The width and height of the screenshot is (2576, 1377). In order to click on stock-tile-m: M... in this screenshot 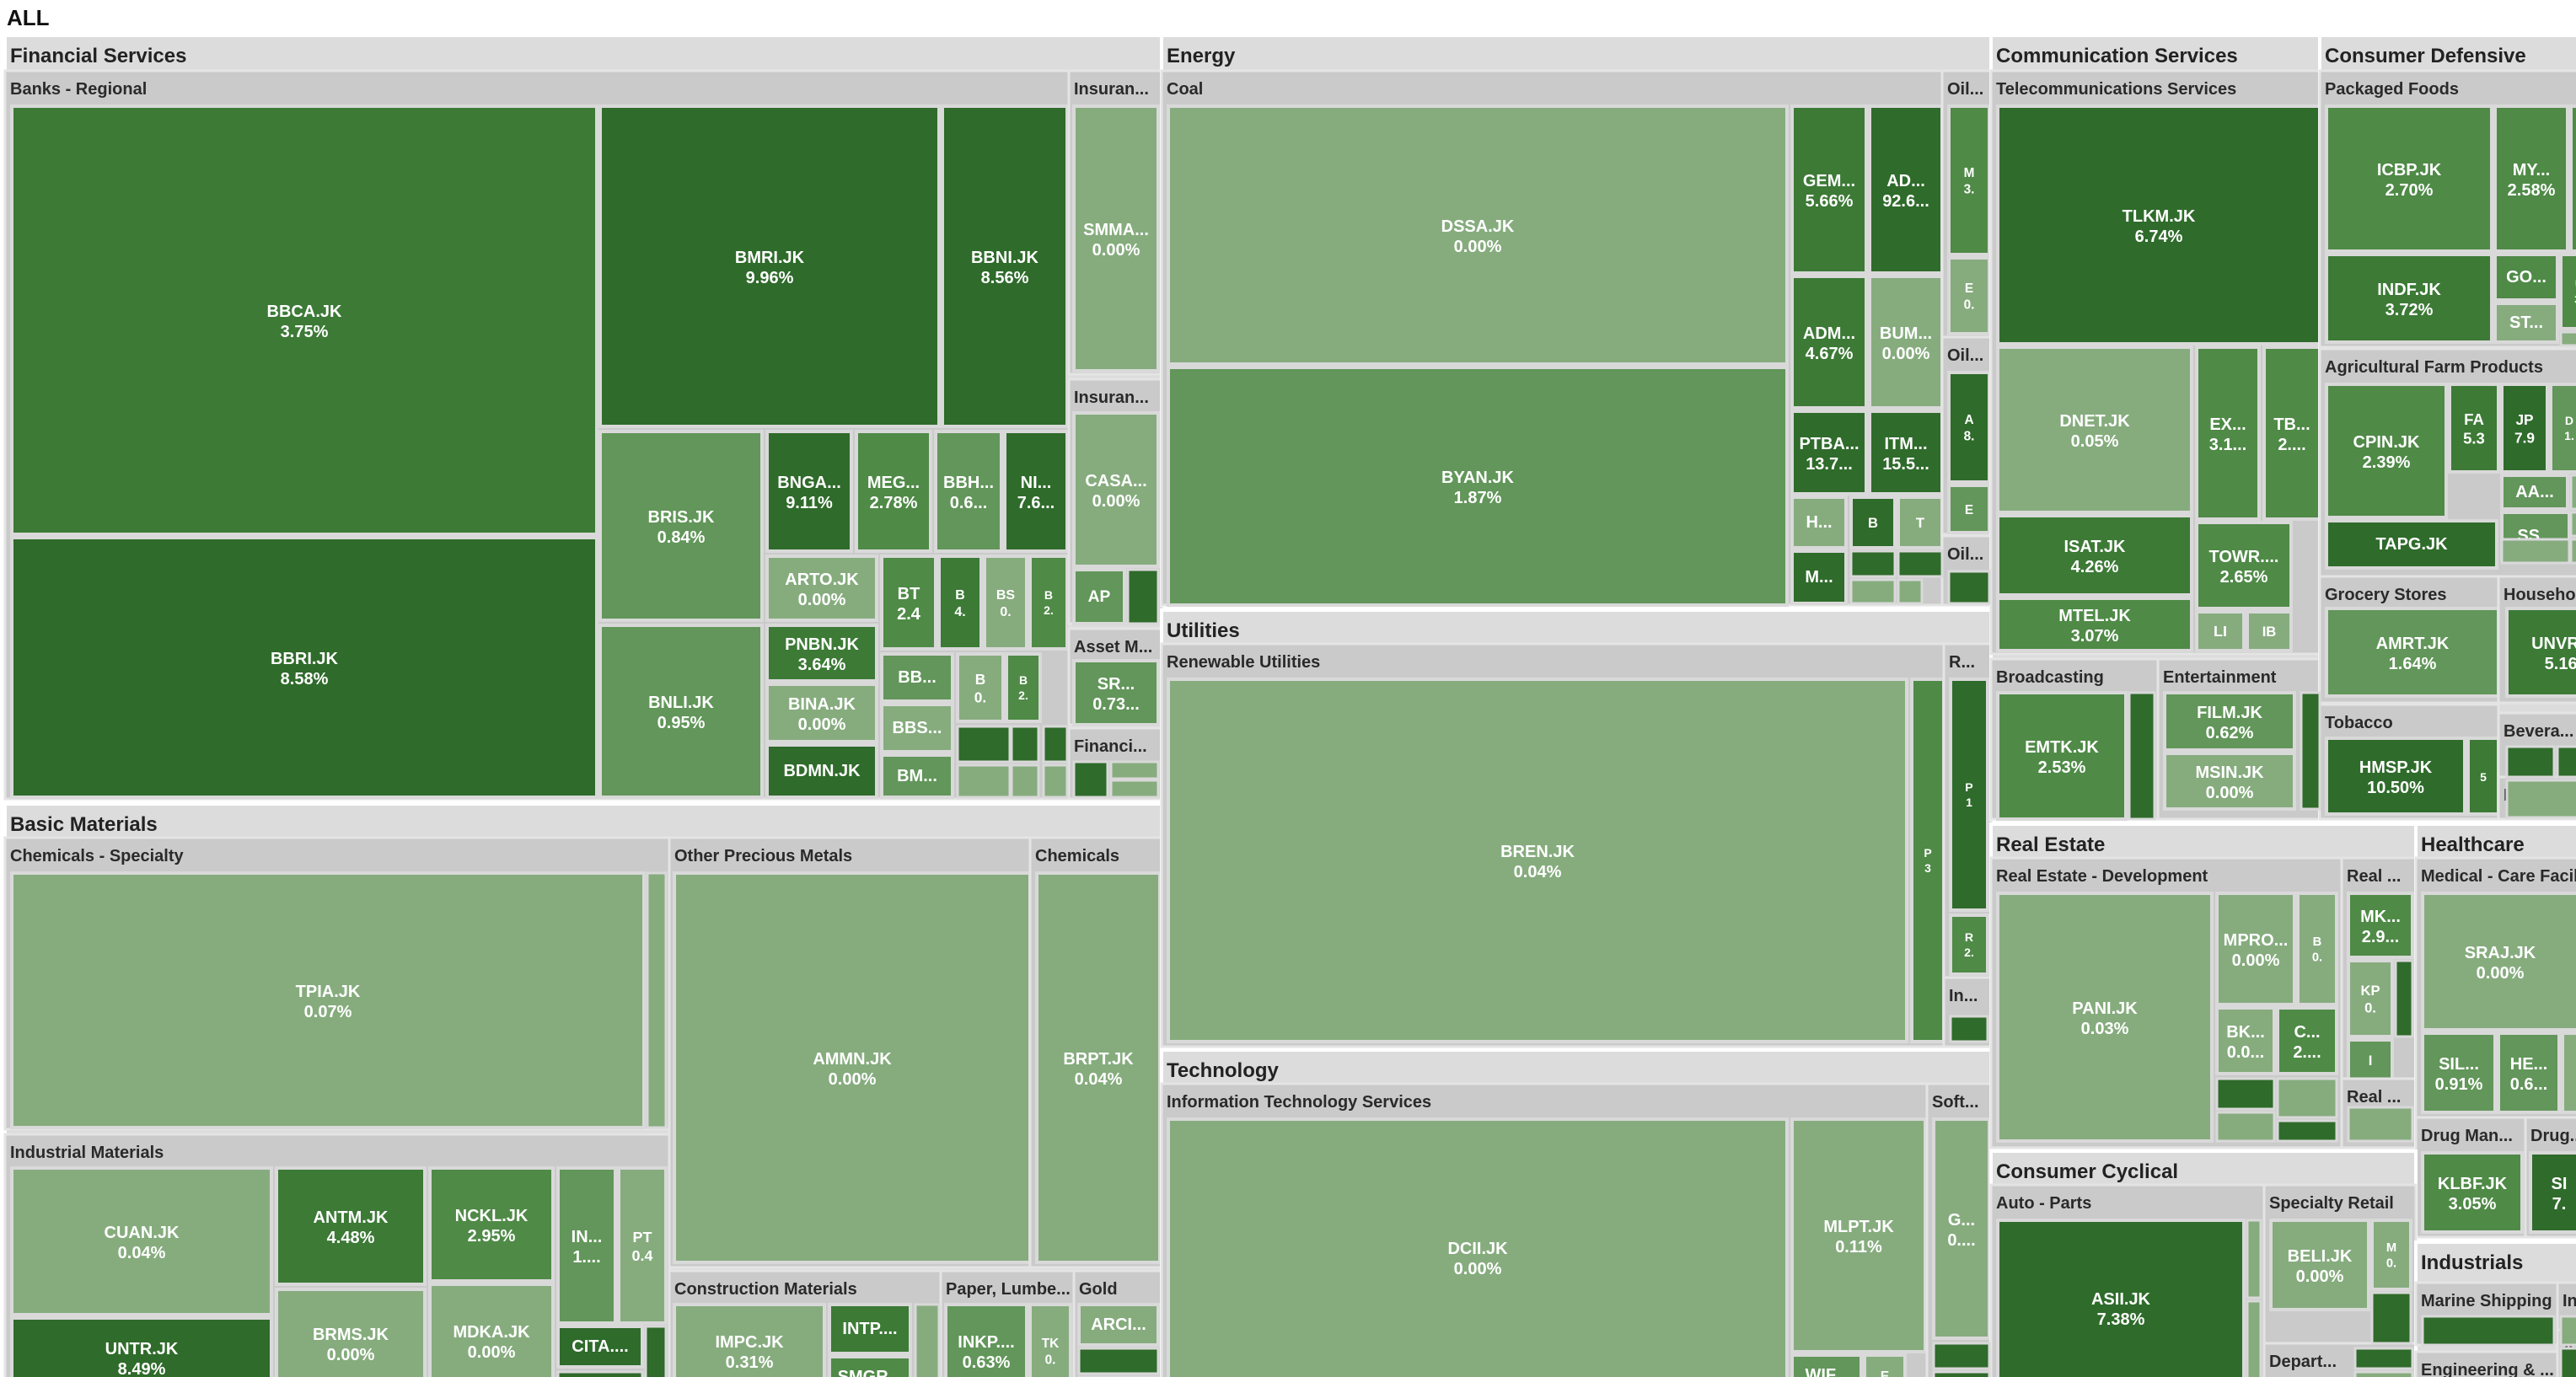, I will do `click(1819, 577)`.